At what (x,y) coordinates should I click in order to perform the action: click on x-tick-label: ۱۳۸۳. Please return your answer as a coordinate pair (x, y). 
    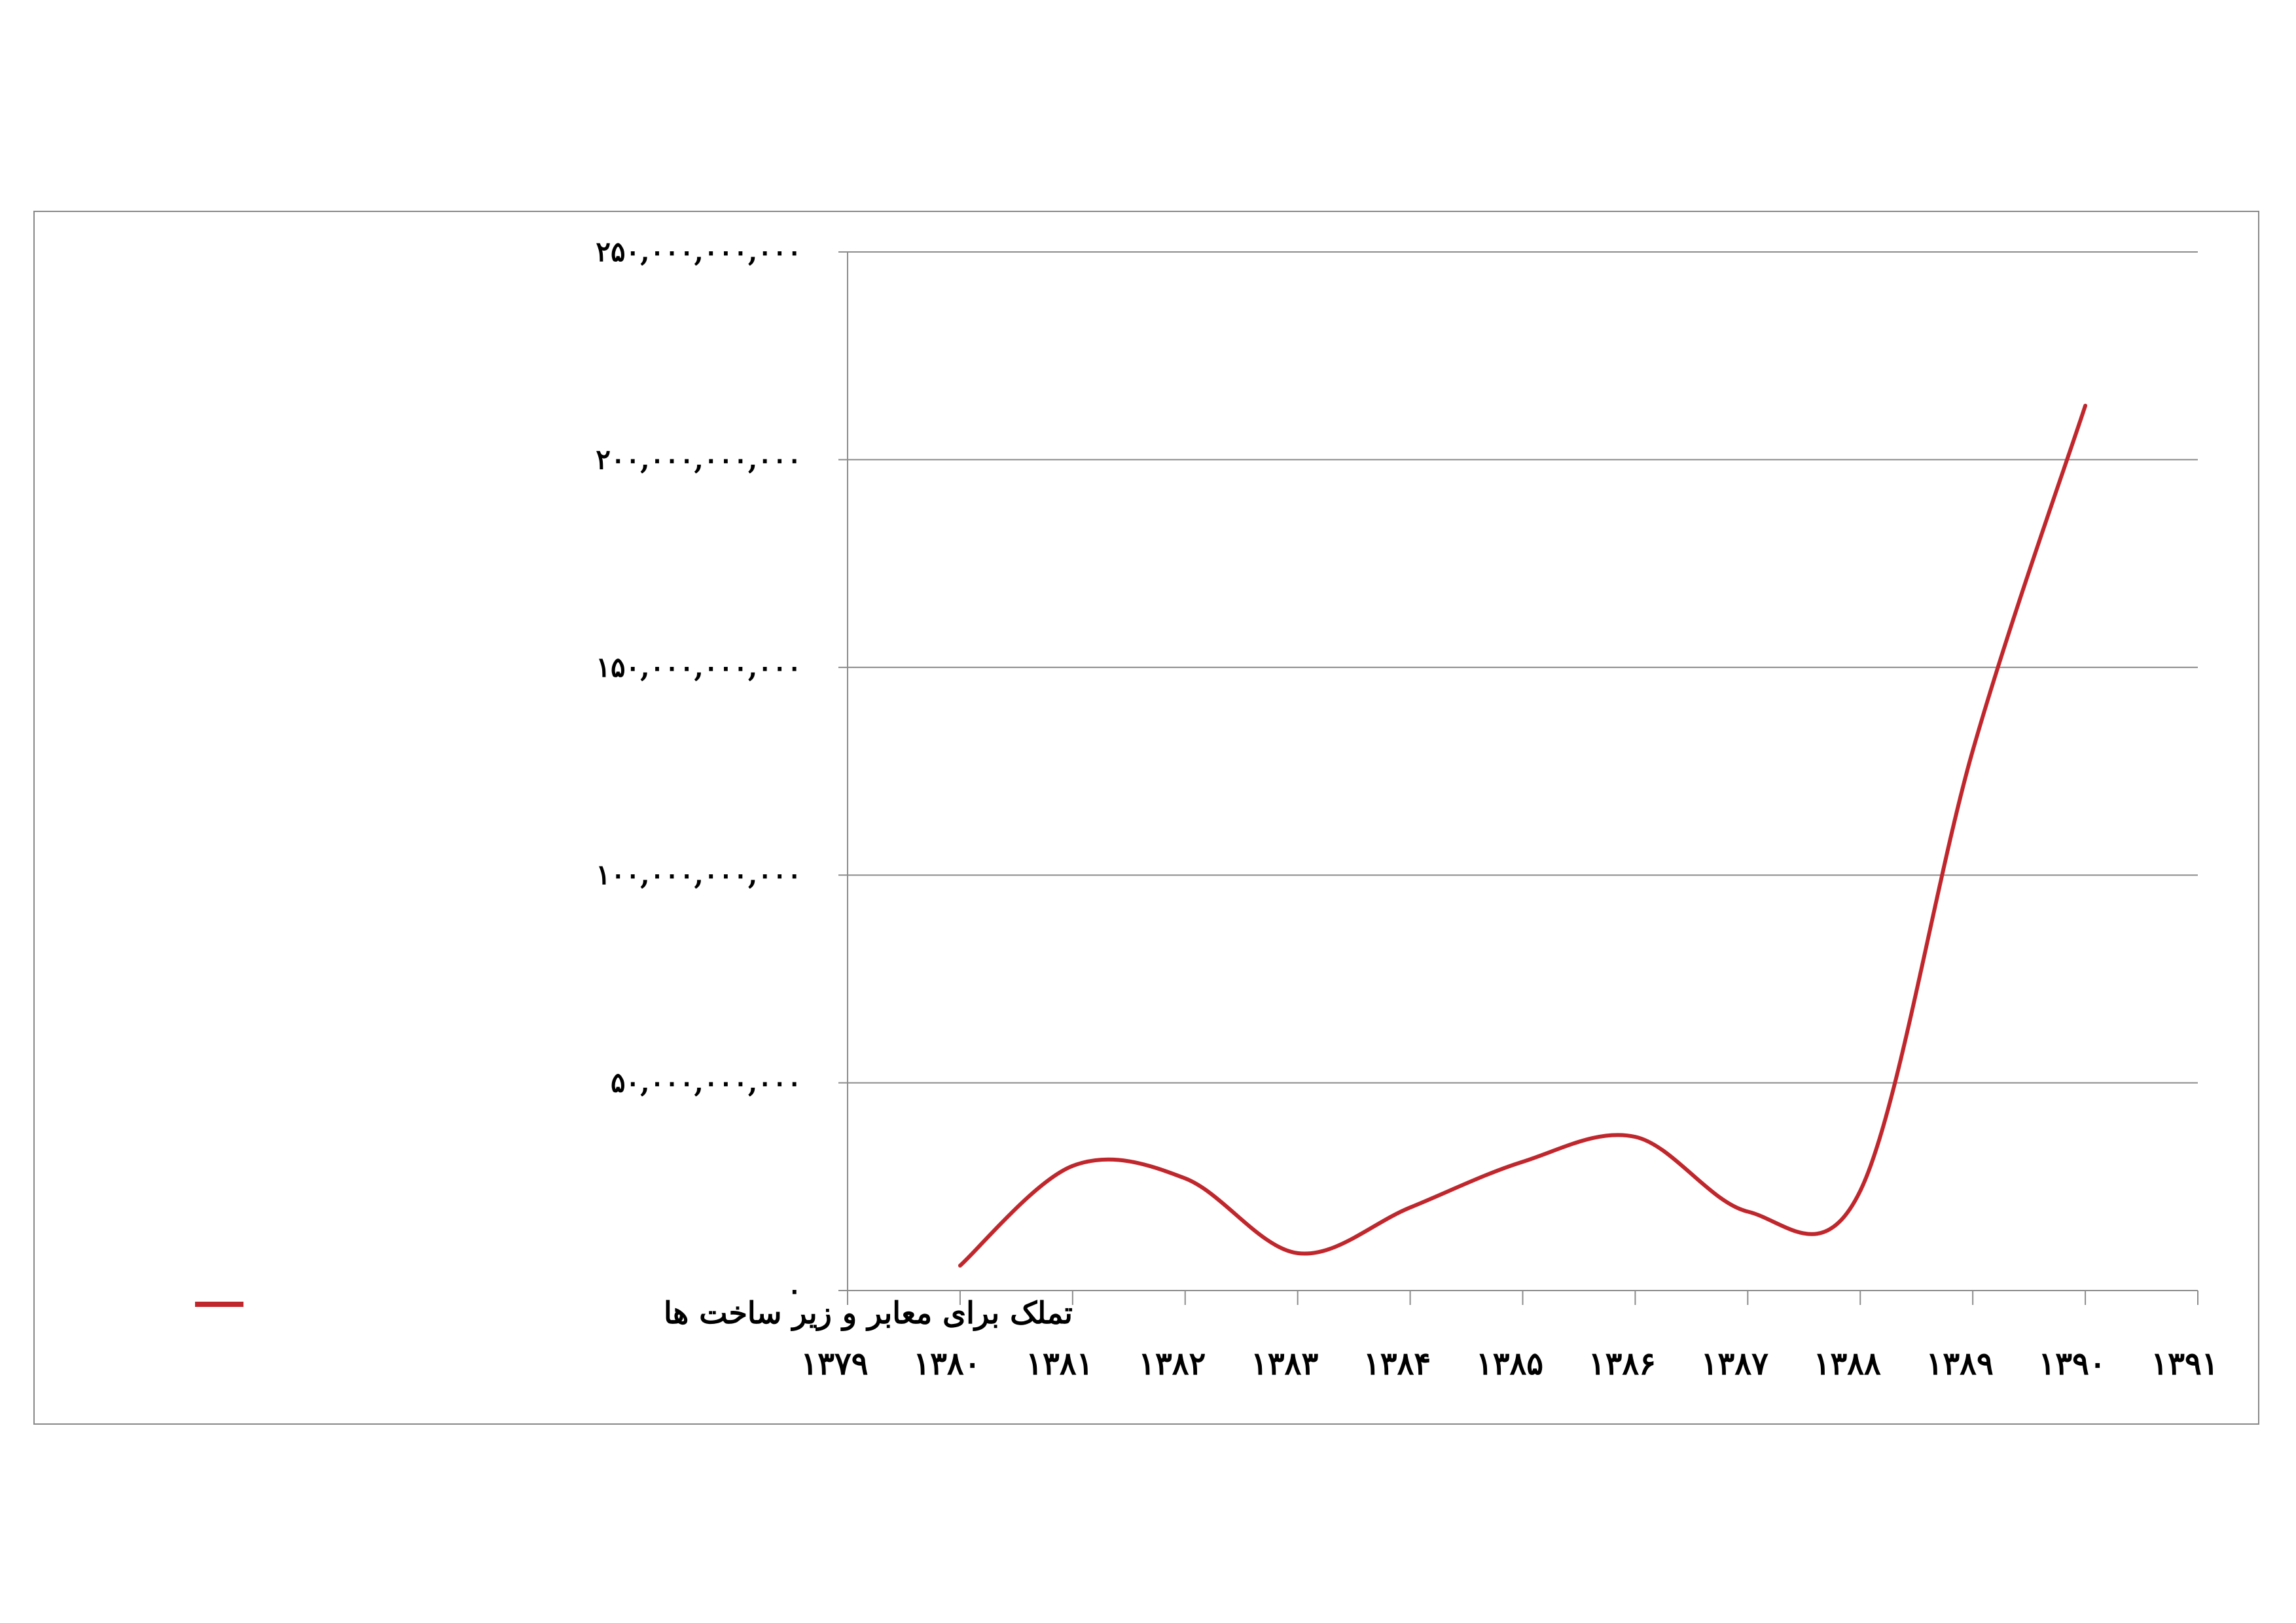
    Looking at the image, I should click on (1284, 1364).